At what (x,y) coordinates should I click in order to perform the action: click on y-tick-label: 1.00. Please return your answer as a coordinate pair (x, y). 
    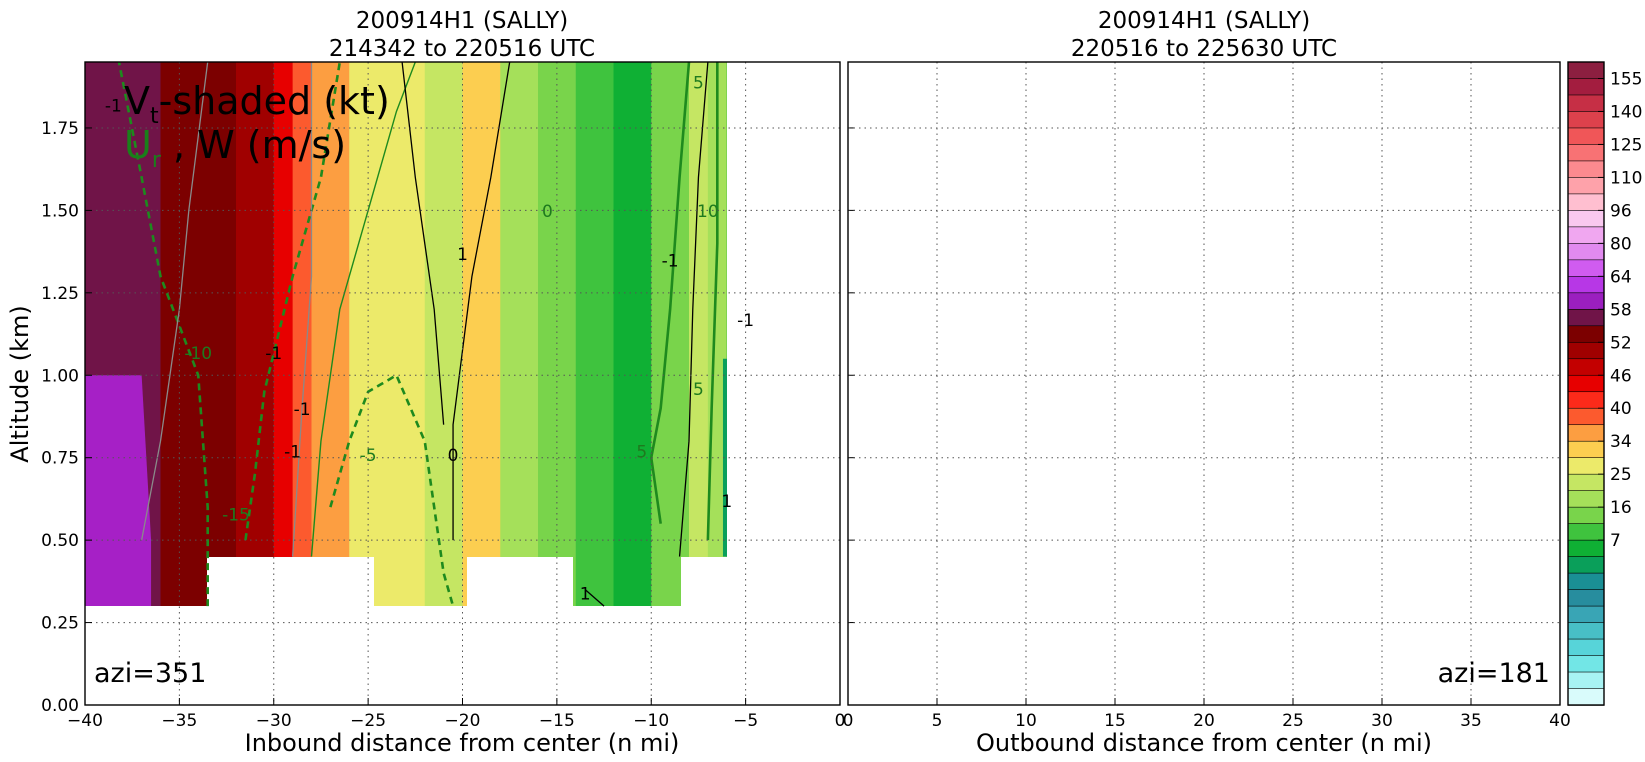
    Looking at the image, I should click on (60, 376).